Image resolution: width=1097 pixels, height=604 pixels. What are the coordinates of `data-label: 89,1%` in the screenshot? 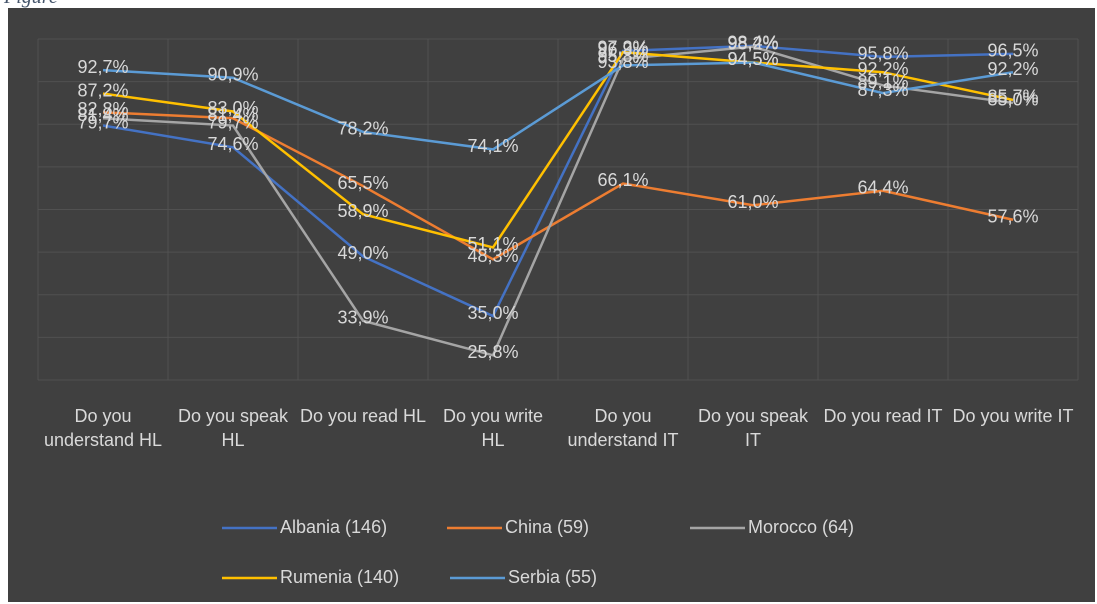 It's located at (882, 82).